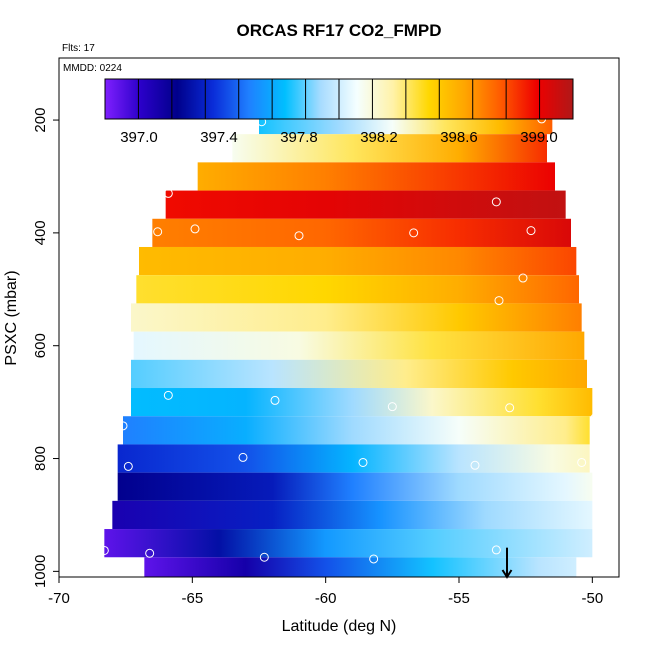 The width and height of the screenshot is (650, 650). What do you see at coordinates (459, 598) in the screenshot?
I see `x-tick-label: -55` at bounding box center [459, 598].